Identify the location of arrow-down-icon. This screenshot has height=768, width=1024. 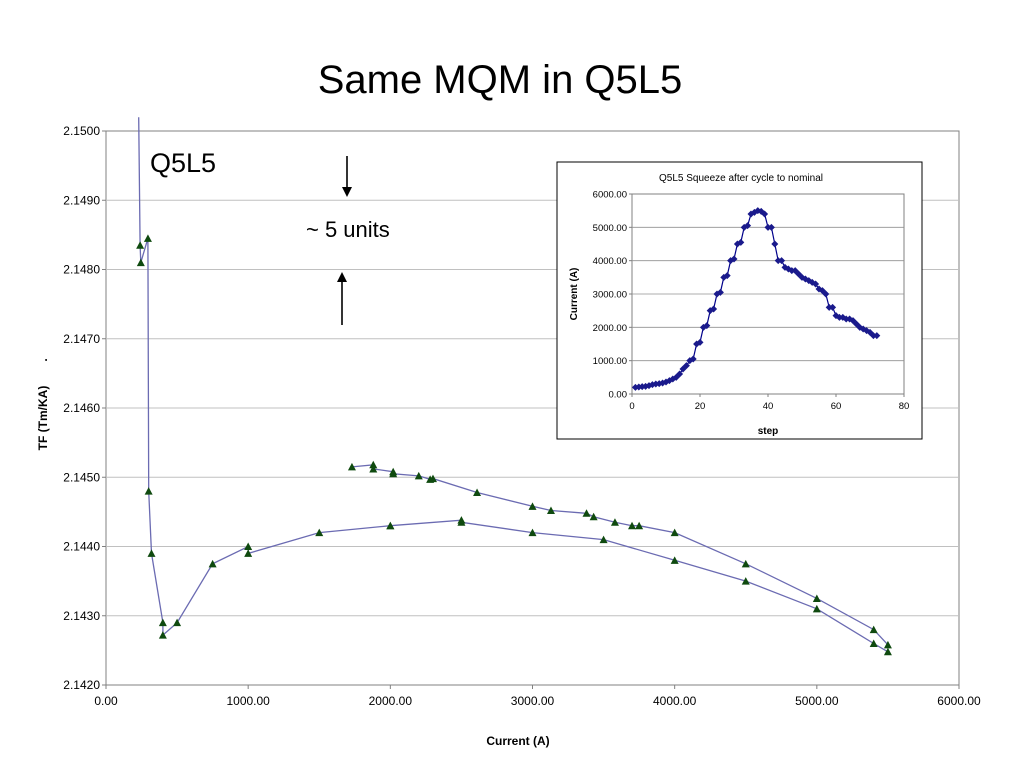
(347, 176).